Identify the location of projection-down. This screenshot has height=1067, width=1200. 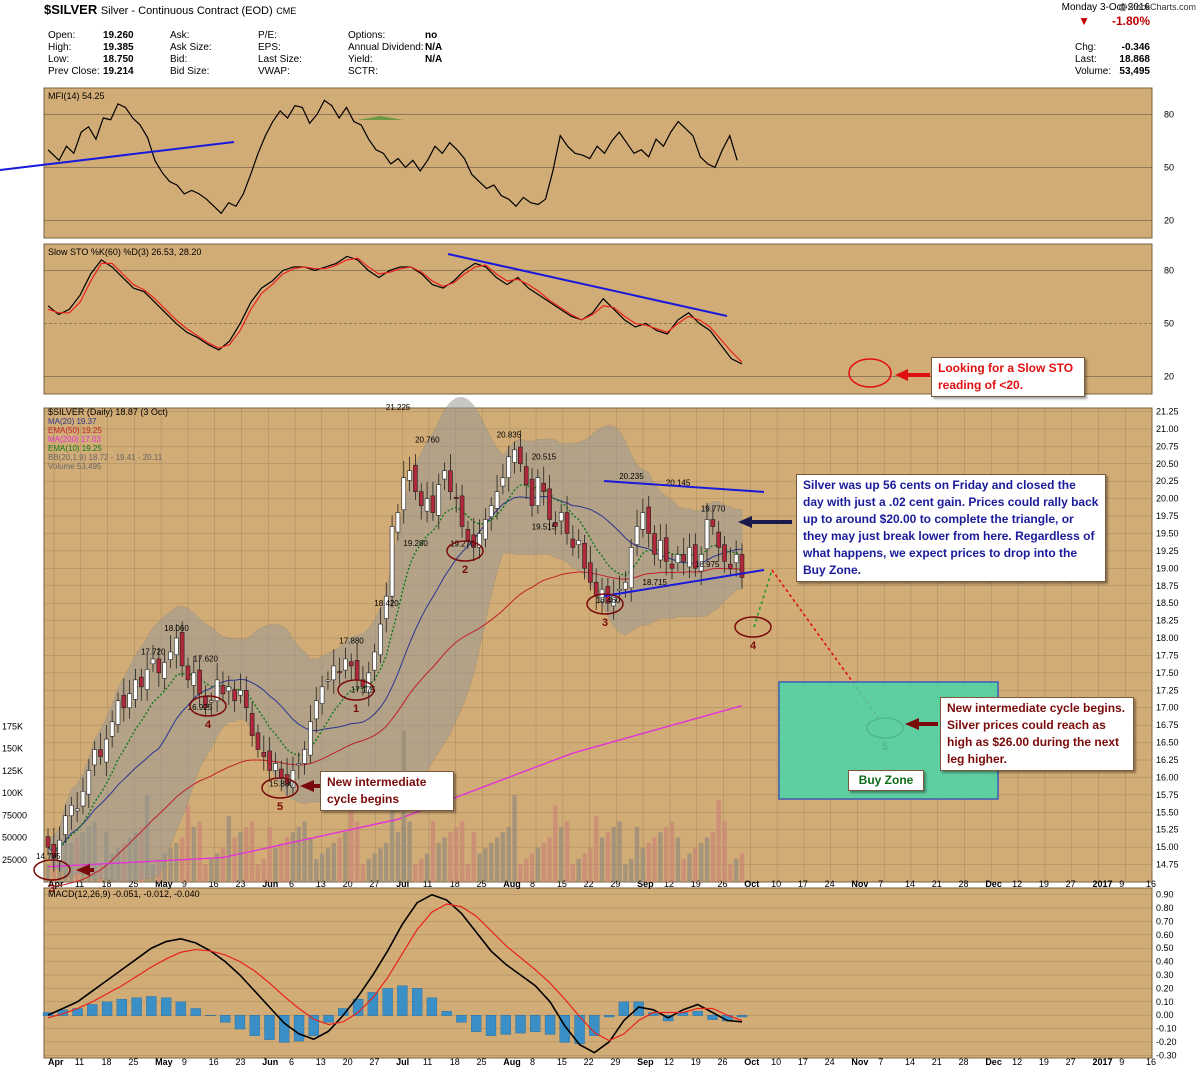
(826, 645).